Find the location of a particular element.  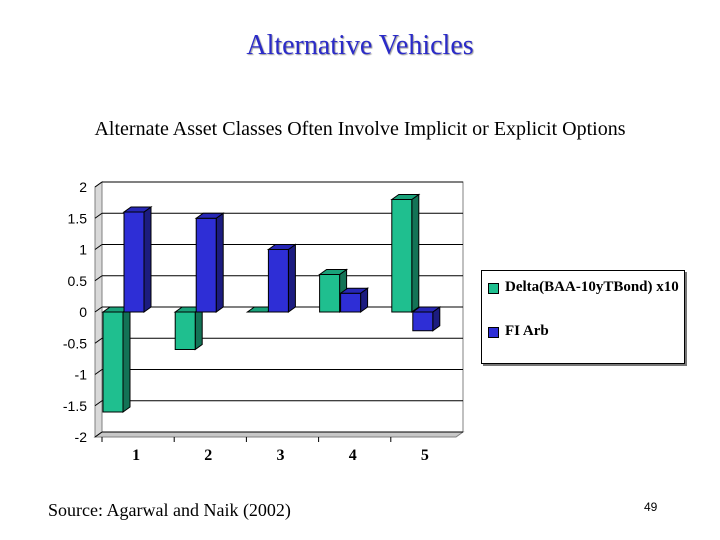

y-tick-label: -1.5 is located at coordinates (75, 406).